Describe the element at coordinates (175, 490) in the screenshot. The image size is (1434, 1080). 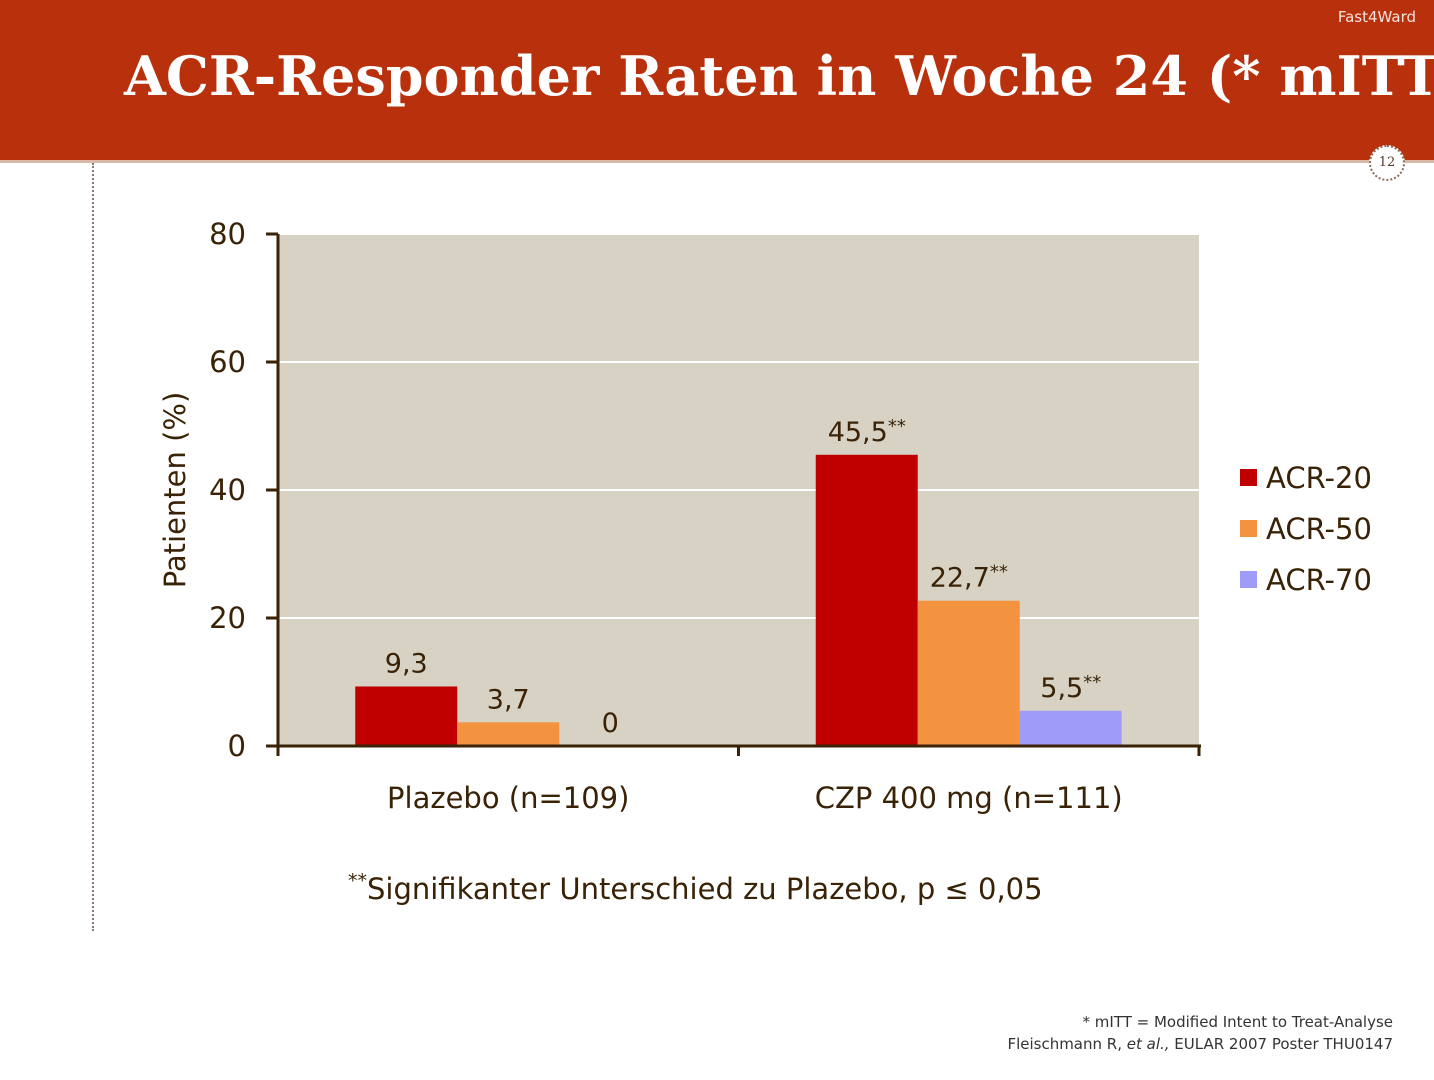
I see `y-axis-label: Patienten (%)` at that location.